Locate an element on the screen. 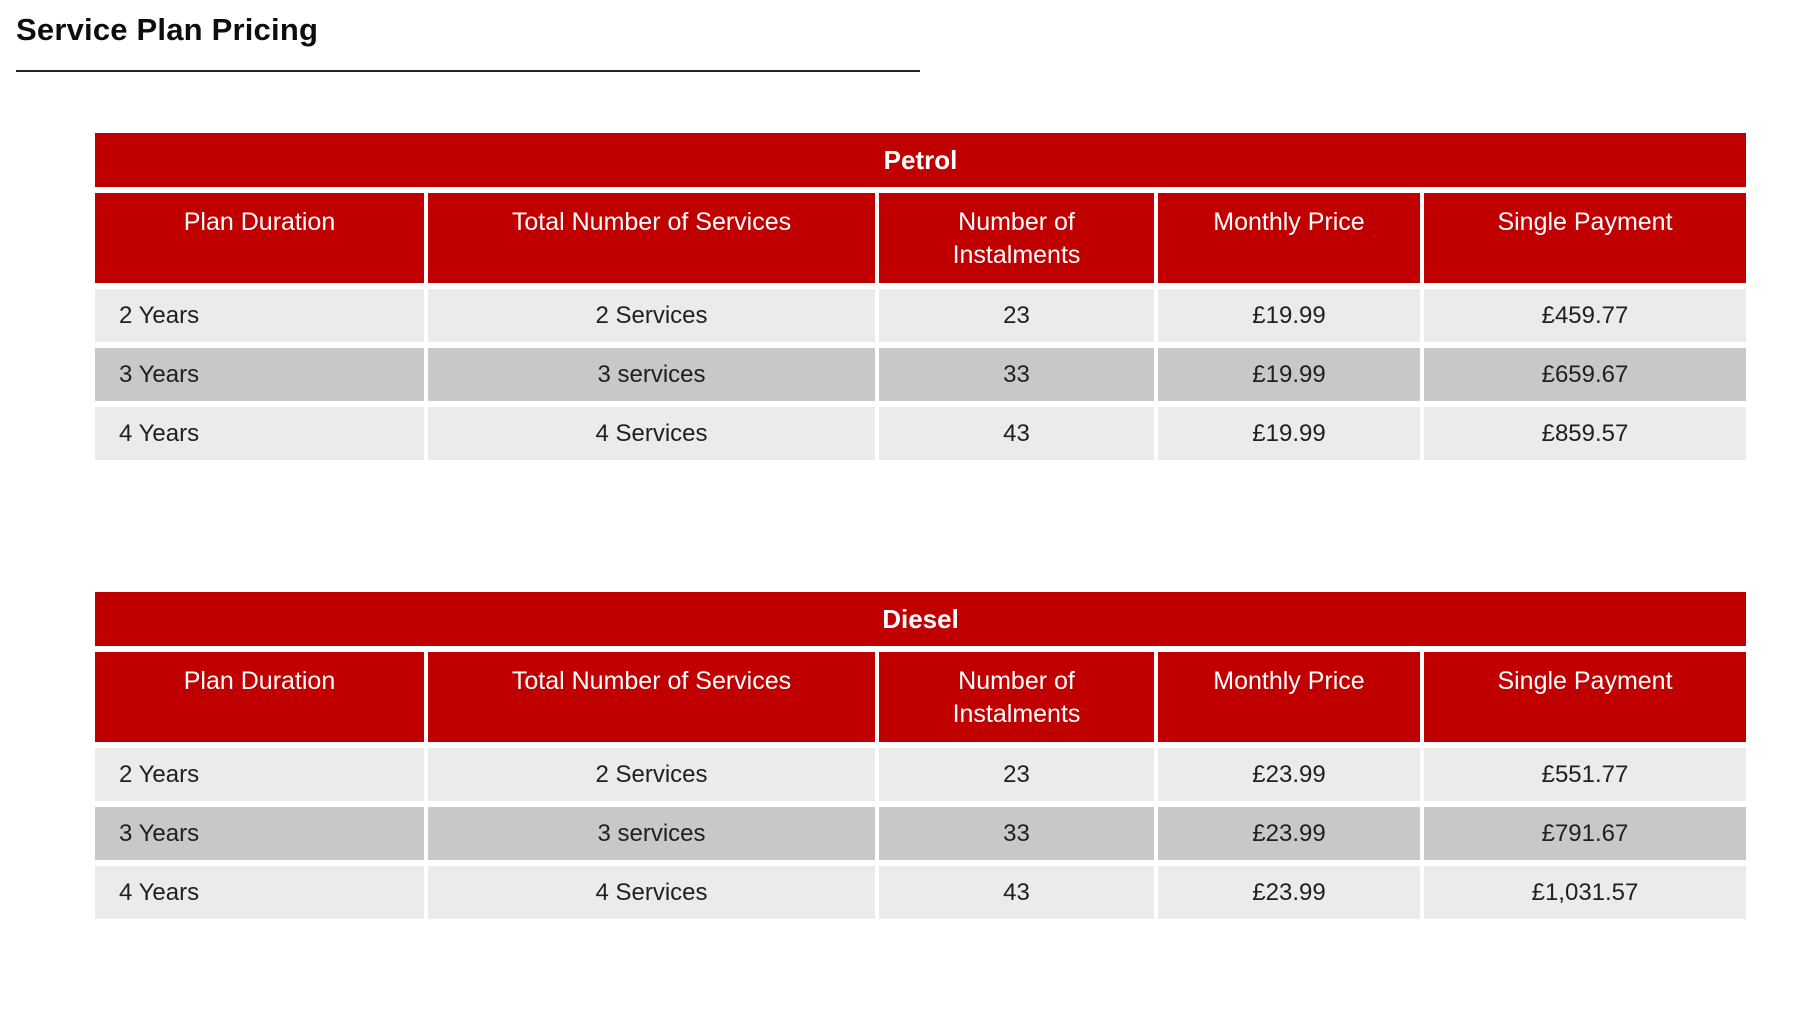 The height and width of the screenshot is (1028, 1800). diesel-table-row: 2 Years 2 Services 23 £23.99 £551.77 is located at coordinates (920, 774).